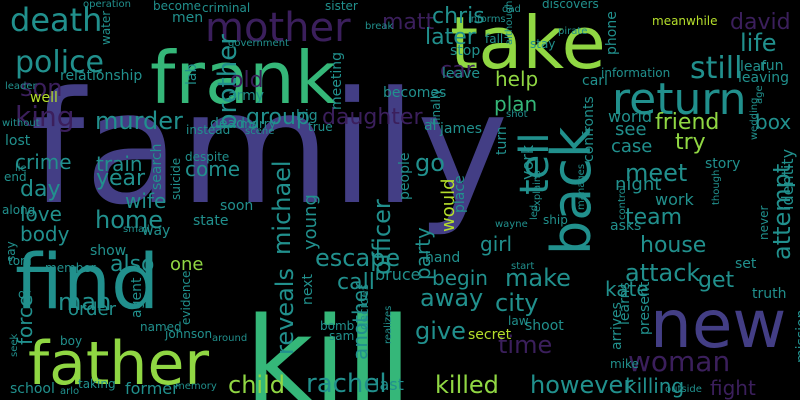 Image resolution: width=800 pixels, height=400 pixels. I want to click on word-kate: kate, so click(627, 289).